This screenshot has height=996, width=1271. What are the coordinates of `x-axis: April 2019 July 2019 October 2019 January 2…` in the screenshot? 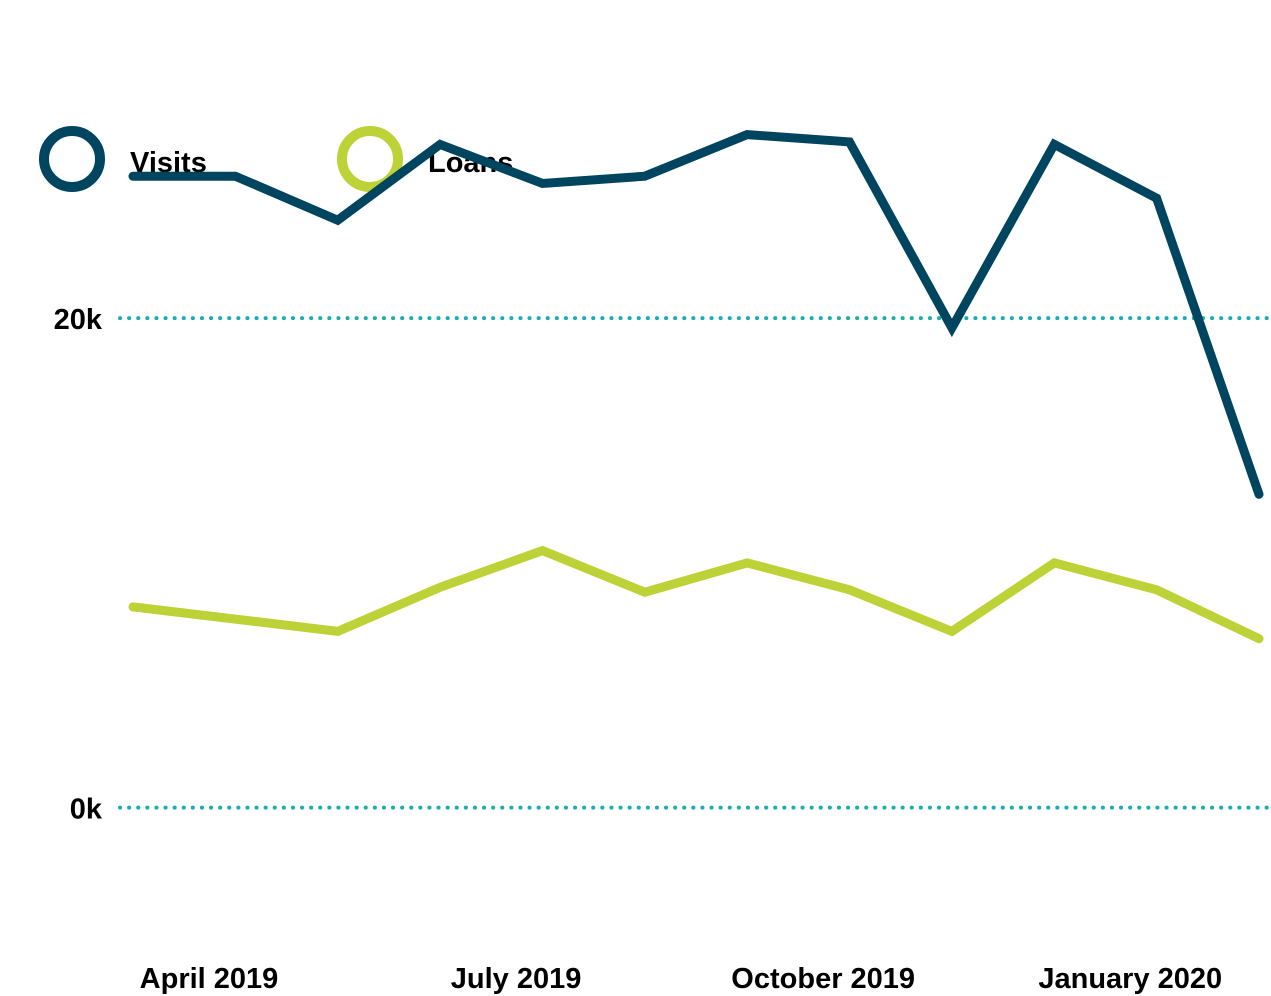 It's located at (681, 979).